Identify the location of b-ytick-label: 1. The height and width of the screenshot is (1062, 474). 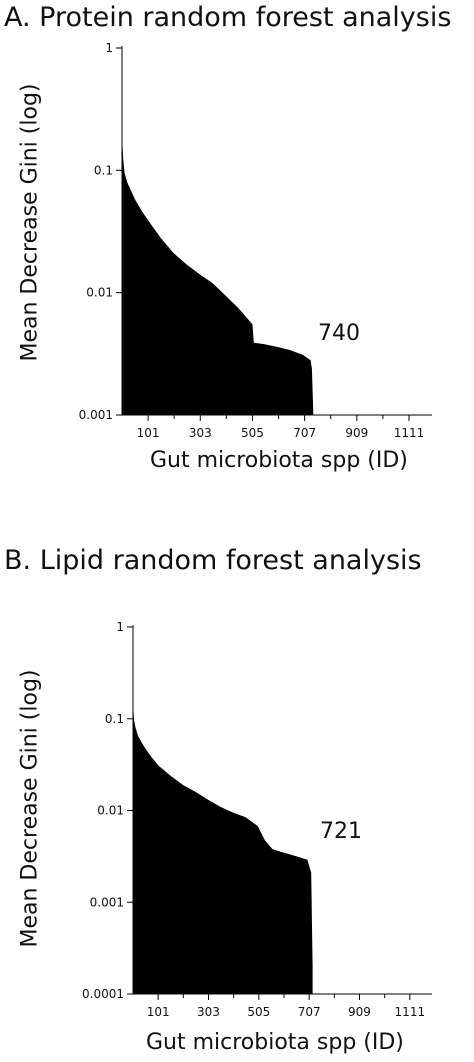
(120, 627).